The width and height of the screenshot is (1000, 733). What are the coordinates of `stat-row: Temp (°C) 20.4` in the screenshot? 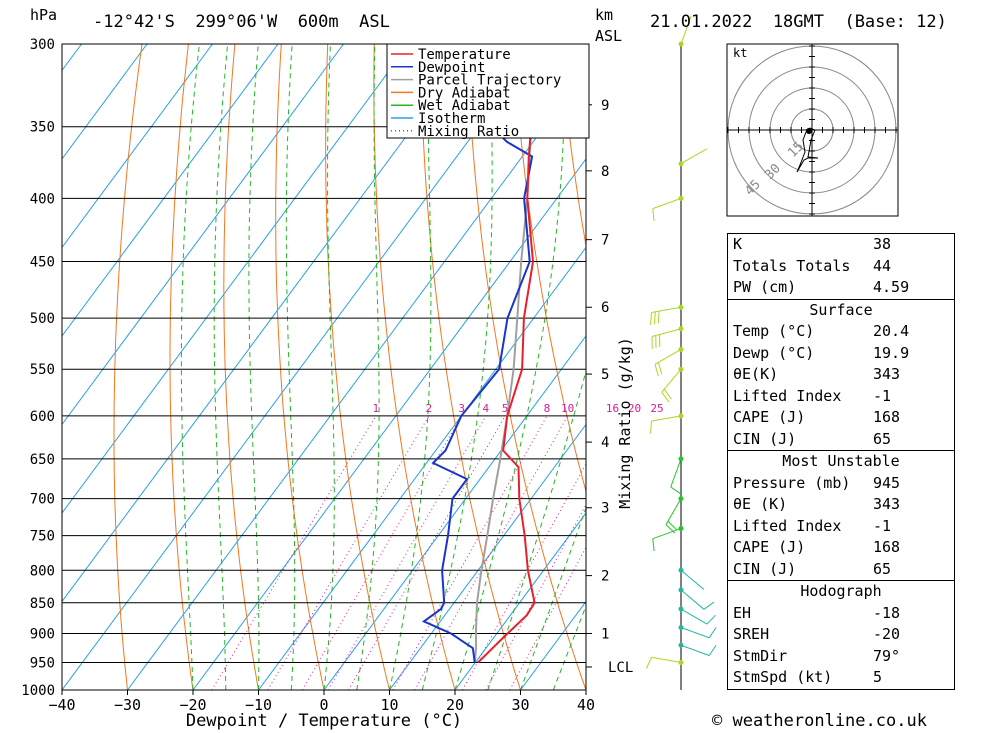 It's located at (841, 332).